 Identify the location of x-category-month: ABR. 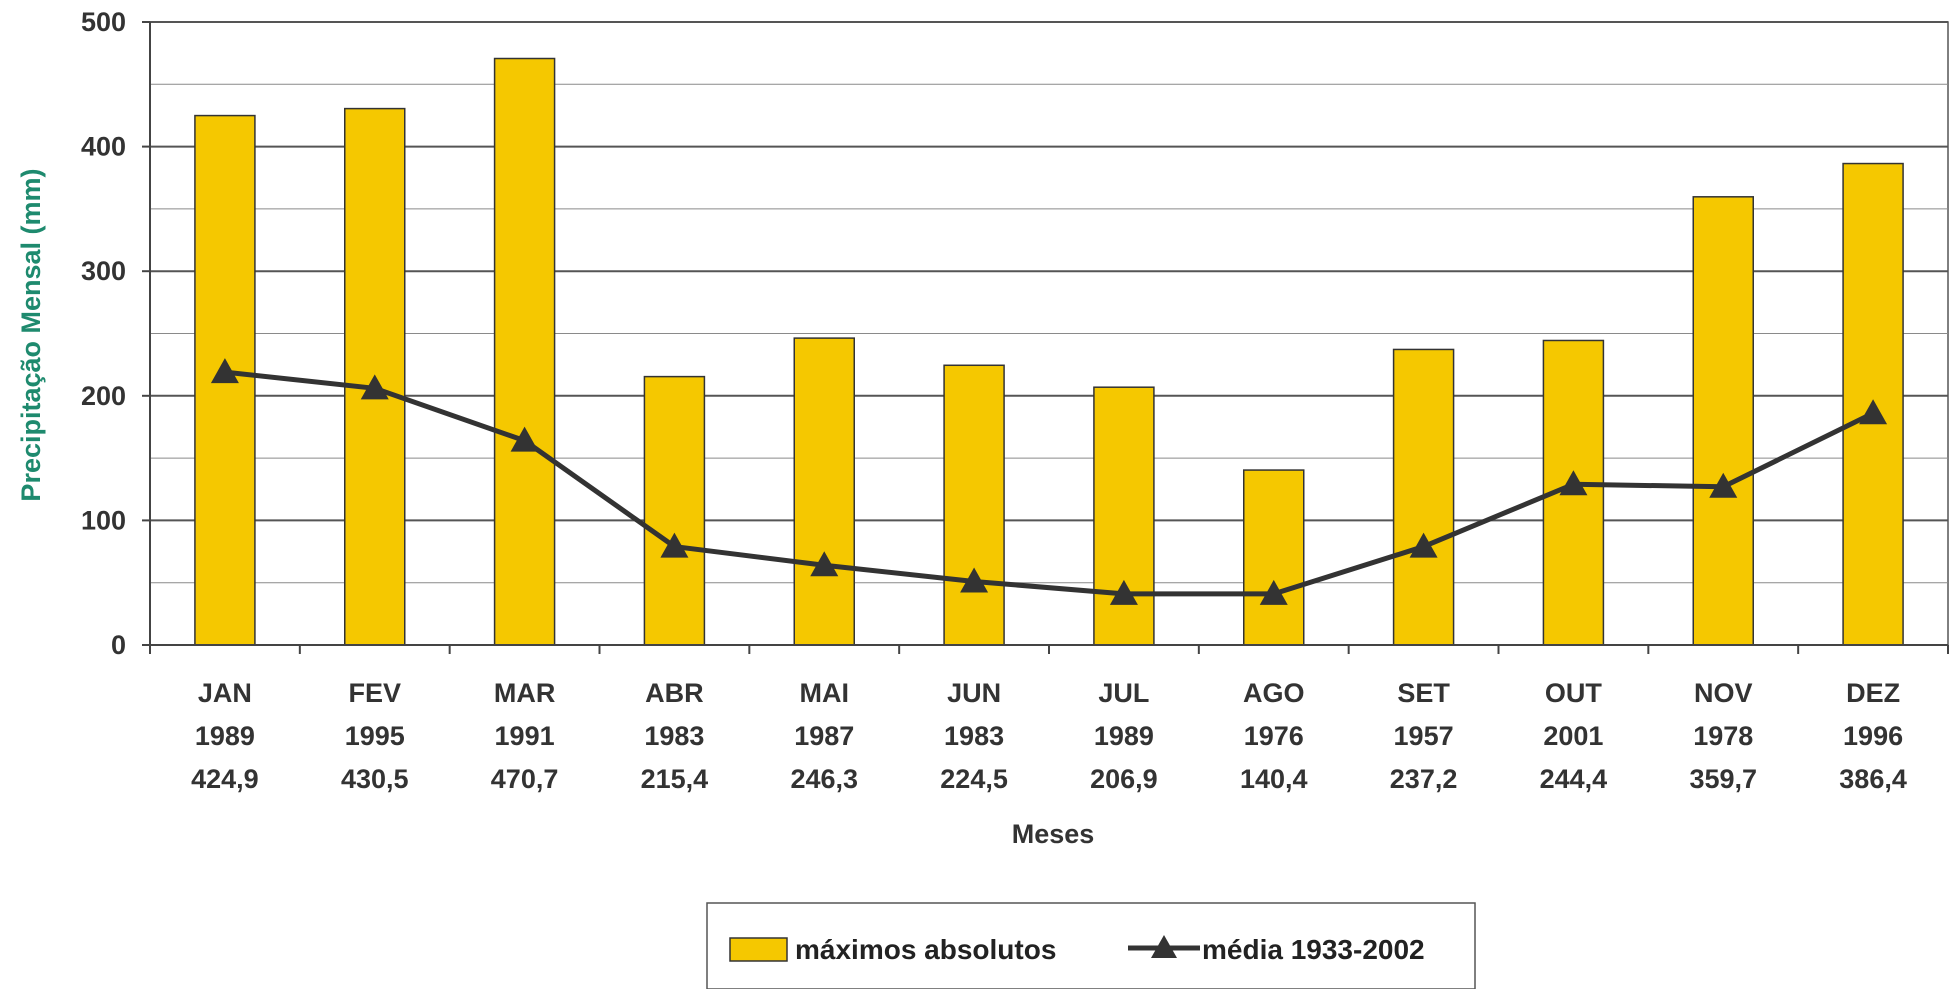
(674, 693).